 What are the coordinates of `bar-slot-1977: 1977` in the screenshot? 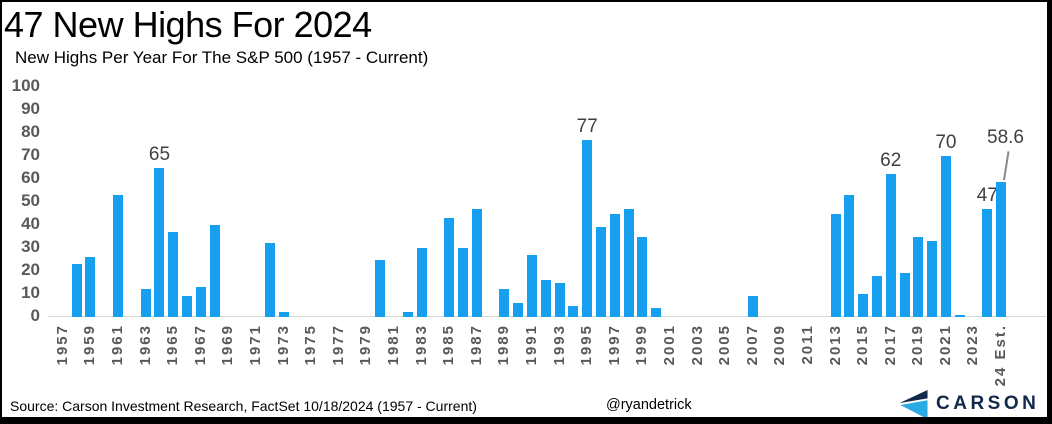 It's located at (338, 226).